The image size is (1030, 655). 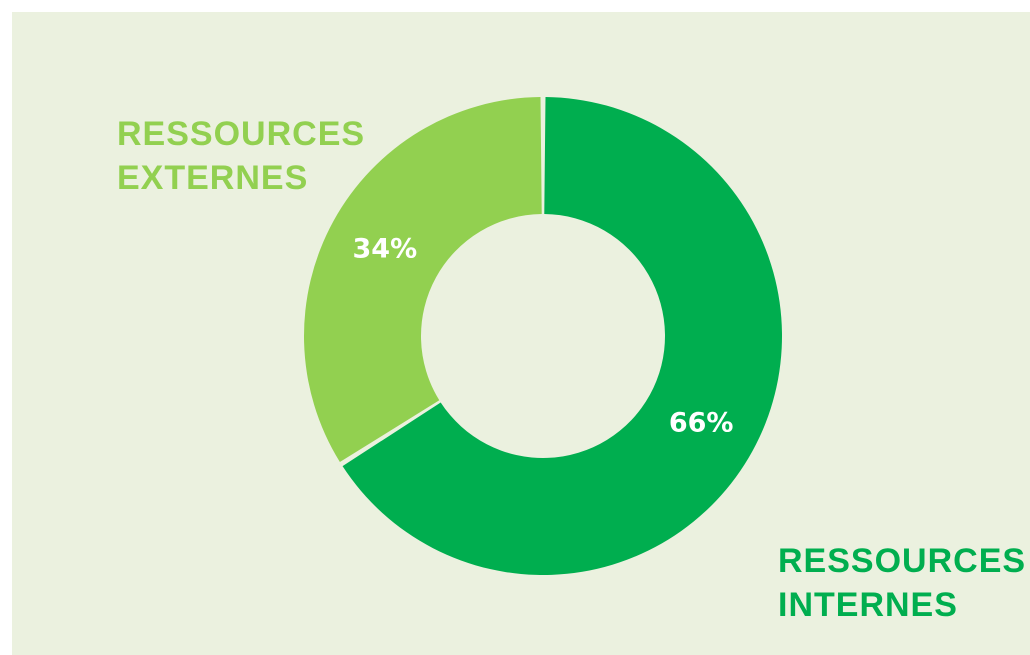 What do you see at coordinates (902, 583) in the screenshot?
I see `category-label-ressources-internes: RESSOURCES INTERNES` at bounding box center [902, 583].